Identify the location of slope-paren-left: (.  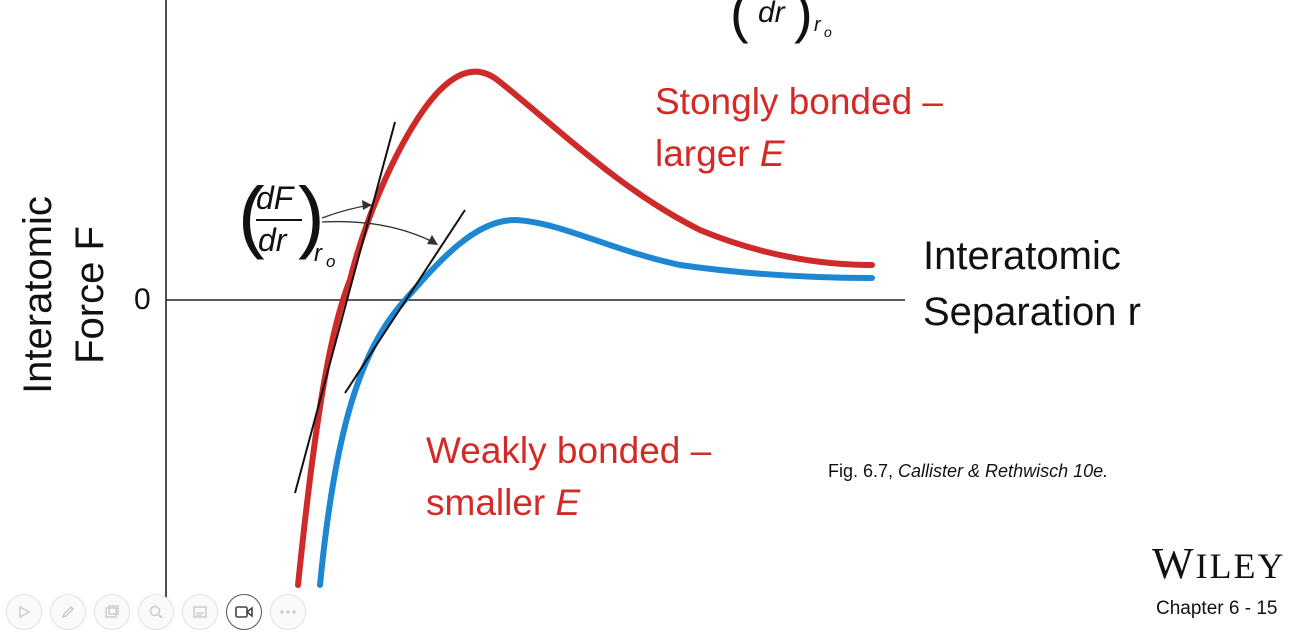
(251, 215).